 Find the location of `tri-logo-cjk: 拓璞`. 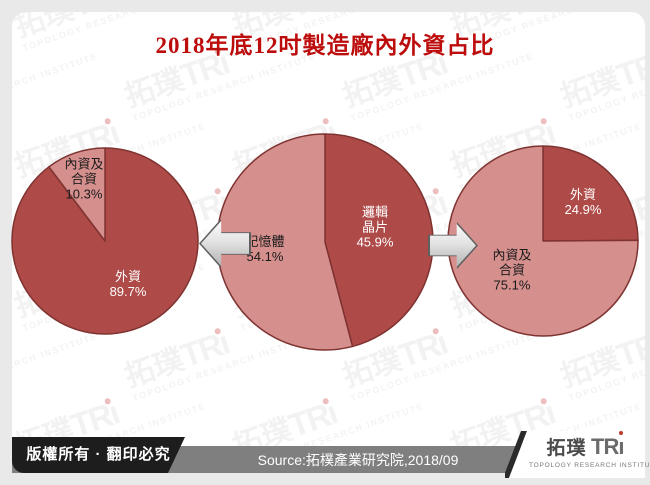

tri-logo-cjk: 拓璞 is located at coordinates (566, 448).